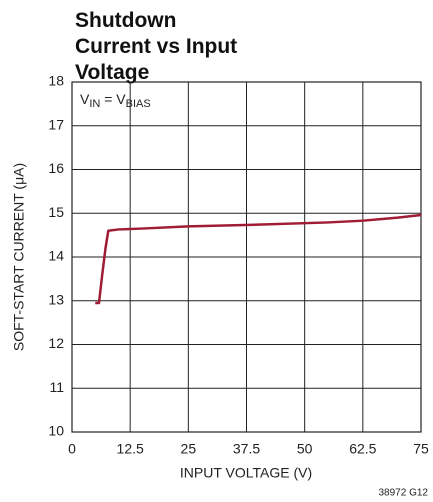 This screenshot has height=502, width=433. Describe the element at coordinates (56, 81) in the screenshot. I see `y-tick-label: 18` at that location.